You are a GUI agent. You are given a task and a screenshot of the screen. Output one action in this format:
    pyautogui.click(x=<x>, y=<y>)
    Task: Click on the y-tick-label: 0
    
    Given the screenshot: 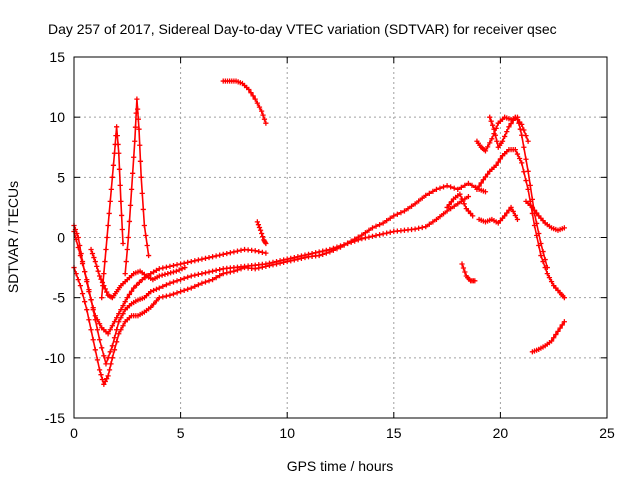 What is the action you would take?
    pyautogui.click(x=61, y=238)
    